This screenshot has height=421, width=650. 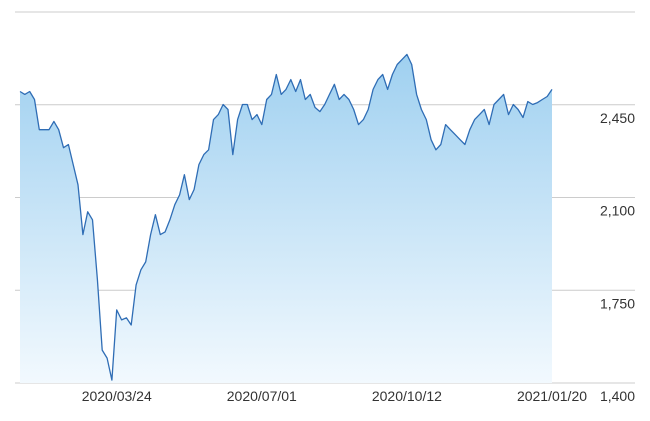 What do you see at coordinates (617, 118) in the screenshot?
I see `y-tick-label: 2,450` at bounding box center [617, 118].